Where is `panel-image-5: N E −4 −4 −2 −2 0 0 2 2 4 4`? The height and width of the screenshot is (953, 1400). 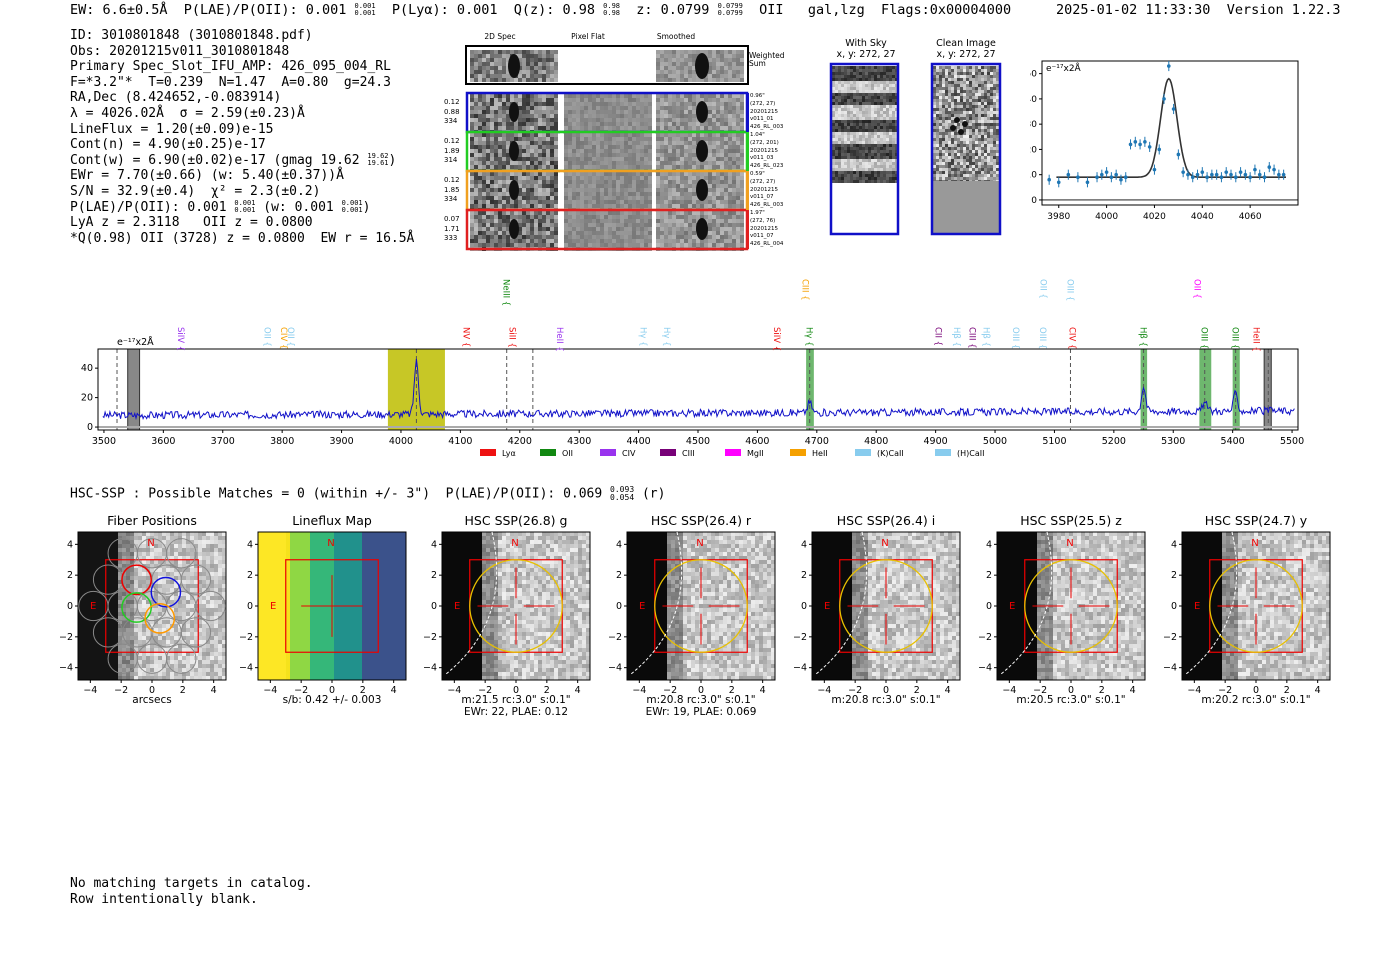
panel-image-5: N E −4 −4 −2 −2 0 0 2 2 4 4 is located at coordinates (1062, 613).